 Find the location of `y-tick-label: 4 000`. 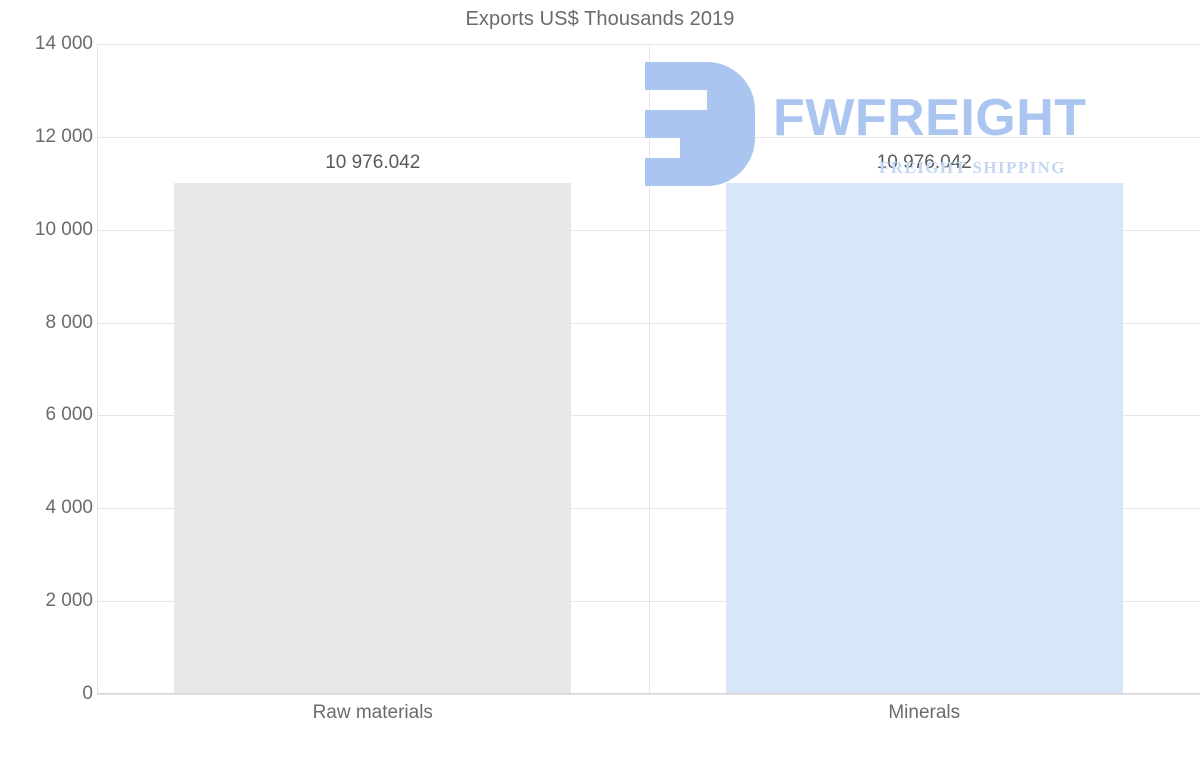

y-tick-label: 4 000 is located at coordinates (69, 508).